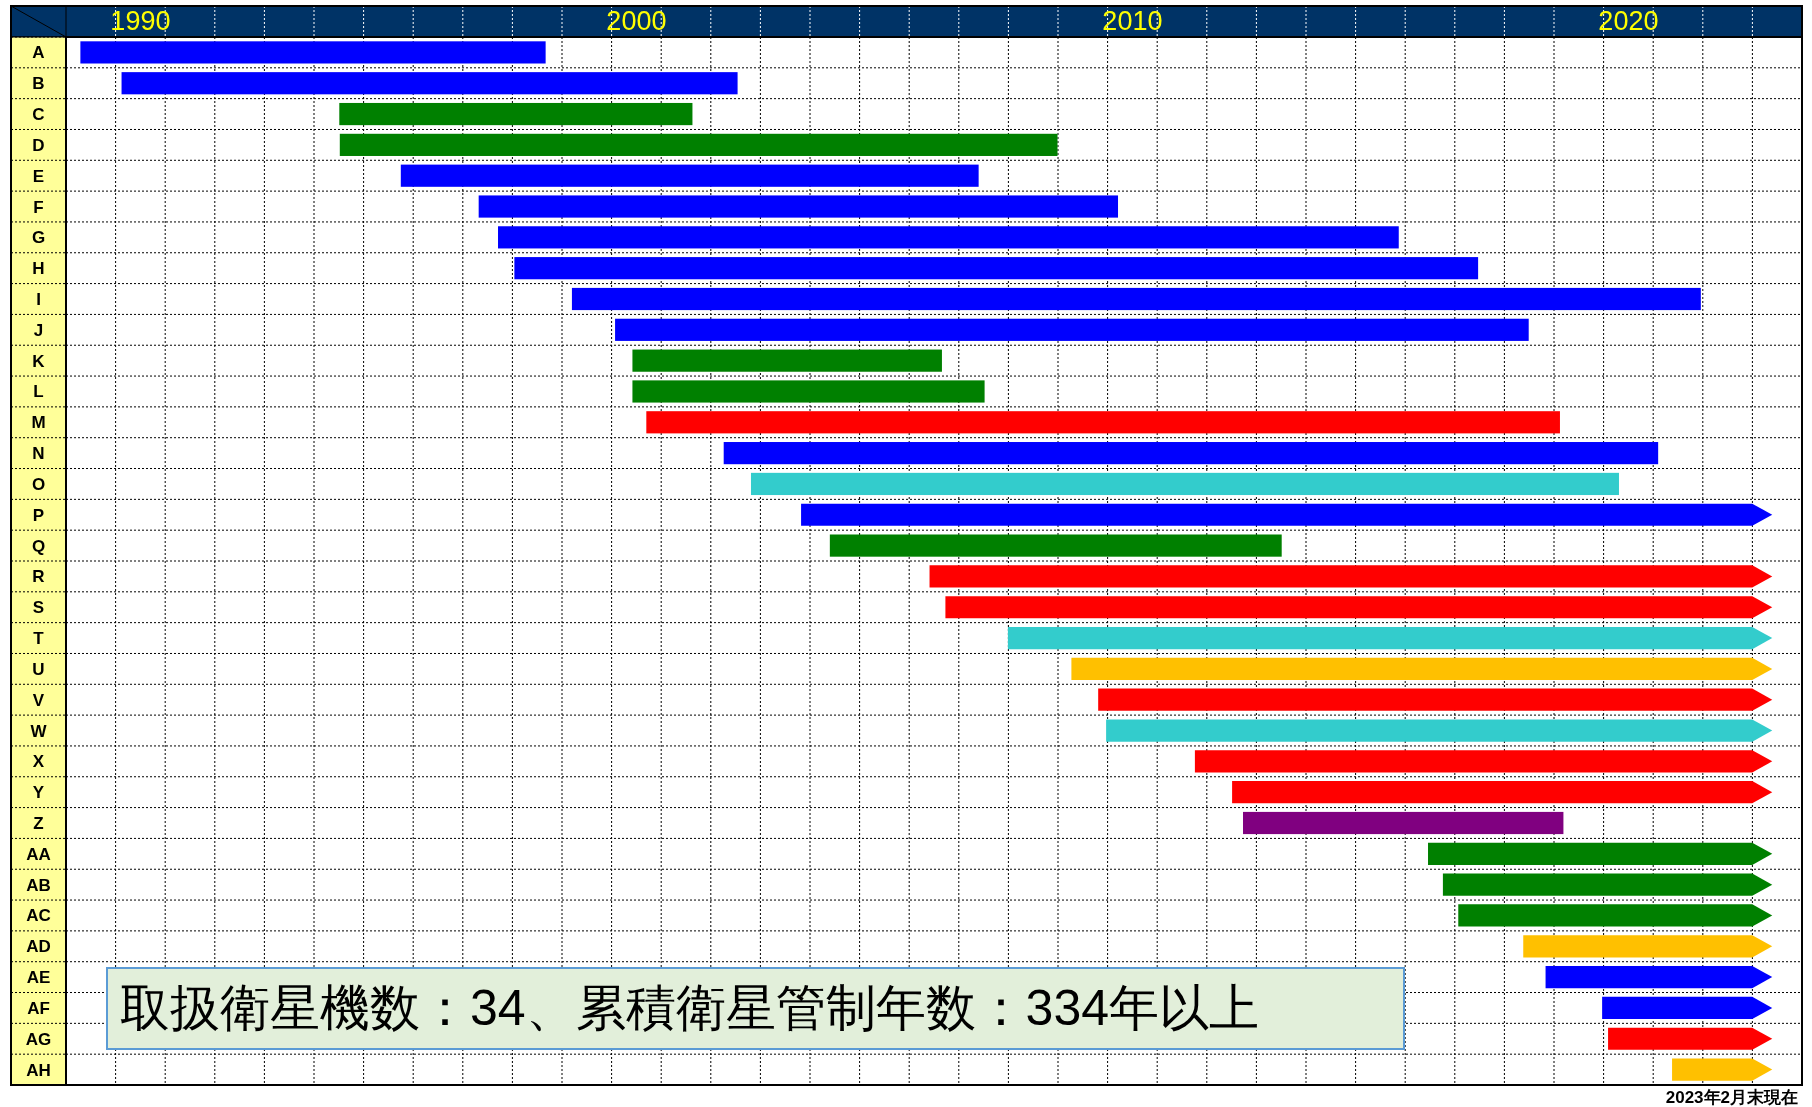 The height and width of the screenshot is (1107, 1812). Describe the element at coordinates (38, 577) in the screenshot. I see `y-tick-label: R` at that location.